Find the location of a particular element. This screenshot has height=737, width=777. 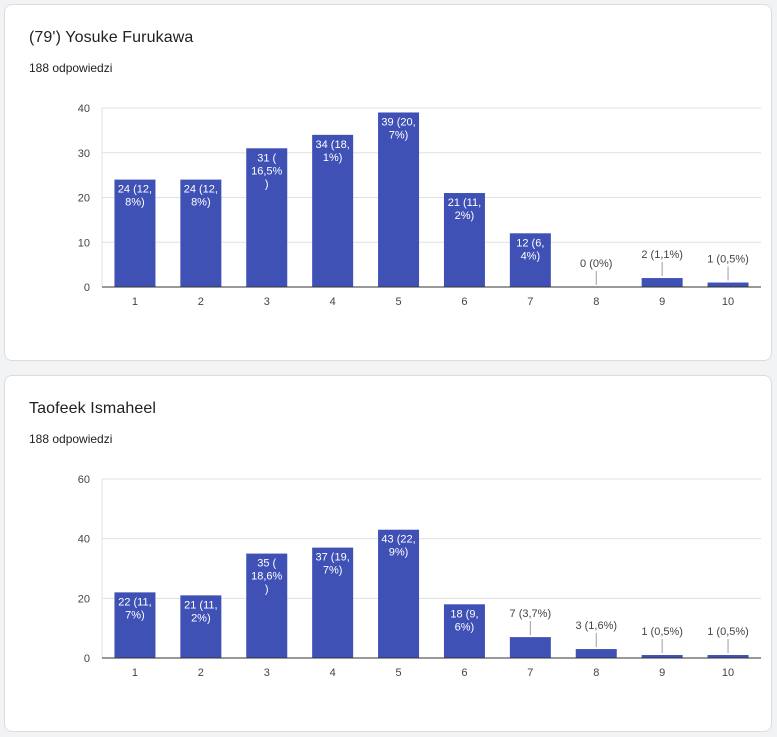

bar-data-label: 16,5% is located at coordinates (266, 171).